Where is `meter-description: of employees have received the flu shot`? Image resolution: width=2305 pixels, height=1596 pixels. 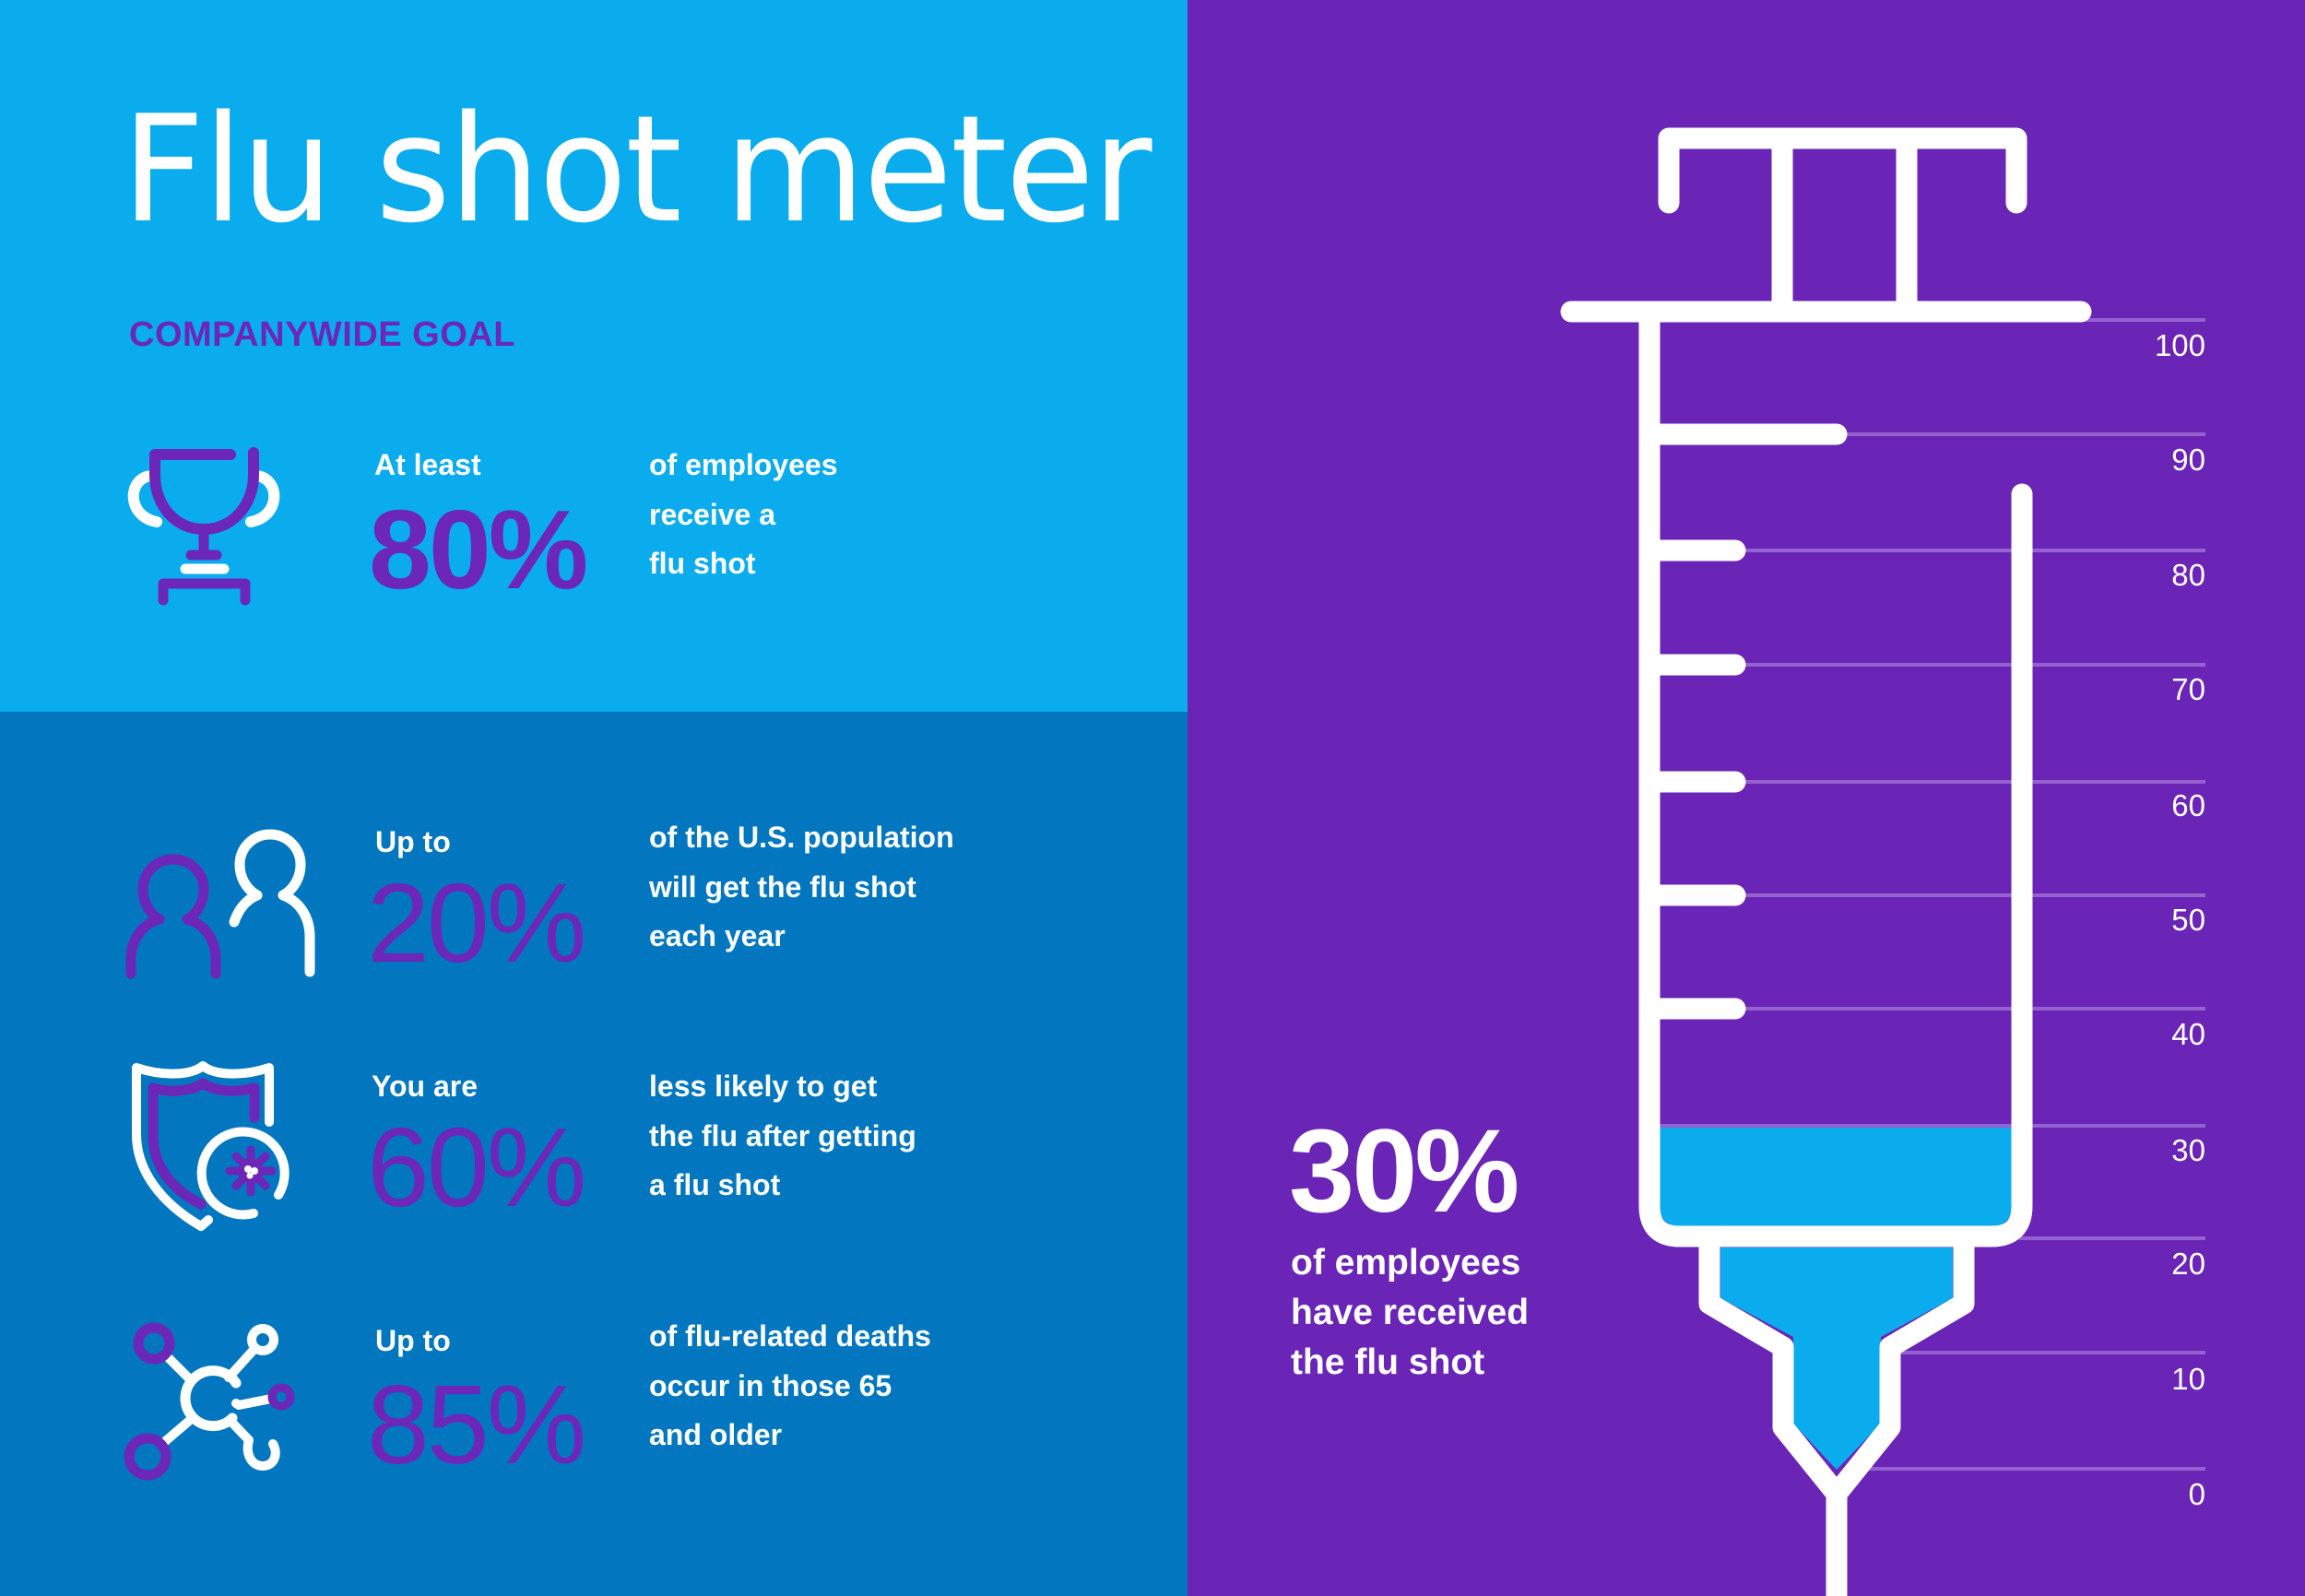 meter-description: of employees have received the flu shot is located at coordinates (1410, 1313).